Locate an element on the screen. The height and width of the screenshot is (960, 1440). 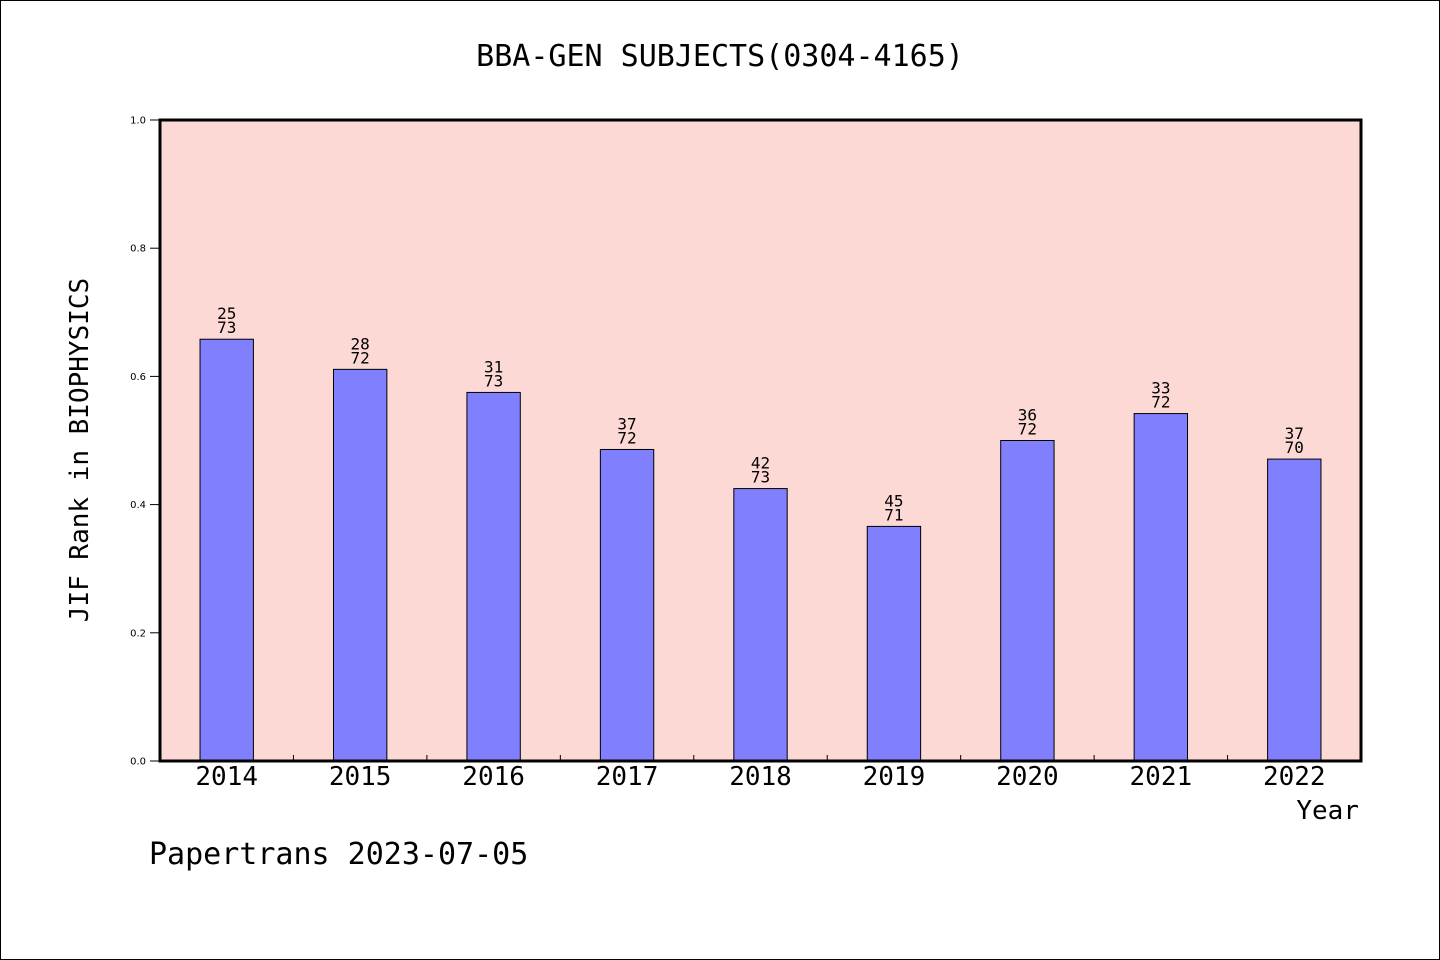
bar-2022 is located at coordinates (1294, 610).